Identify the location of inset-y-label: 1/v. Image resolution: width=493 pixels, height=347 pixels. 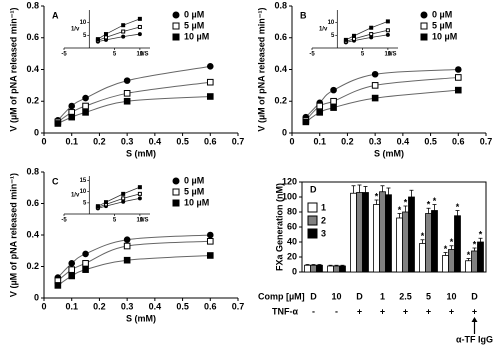
(75, 30).